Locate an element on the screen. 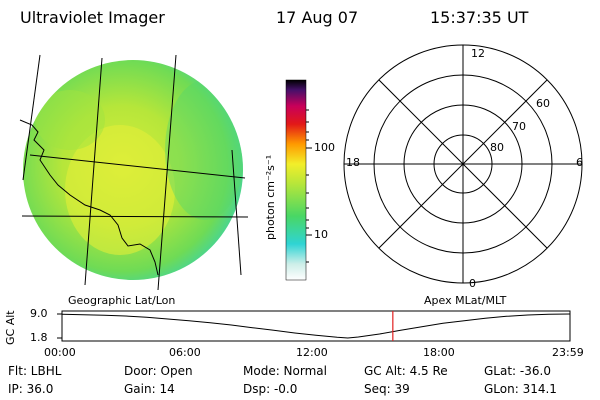 This screenshot has width=600, height=400. mlat-label-70: 70 is located at coordinates (519, 126).